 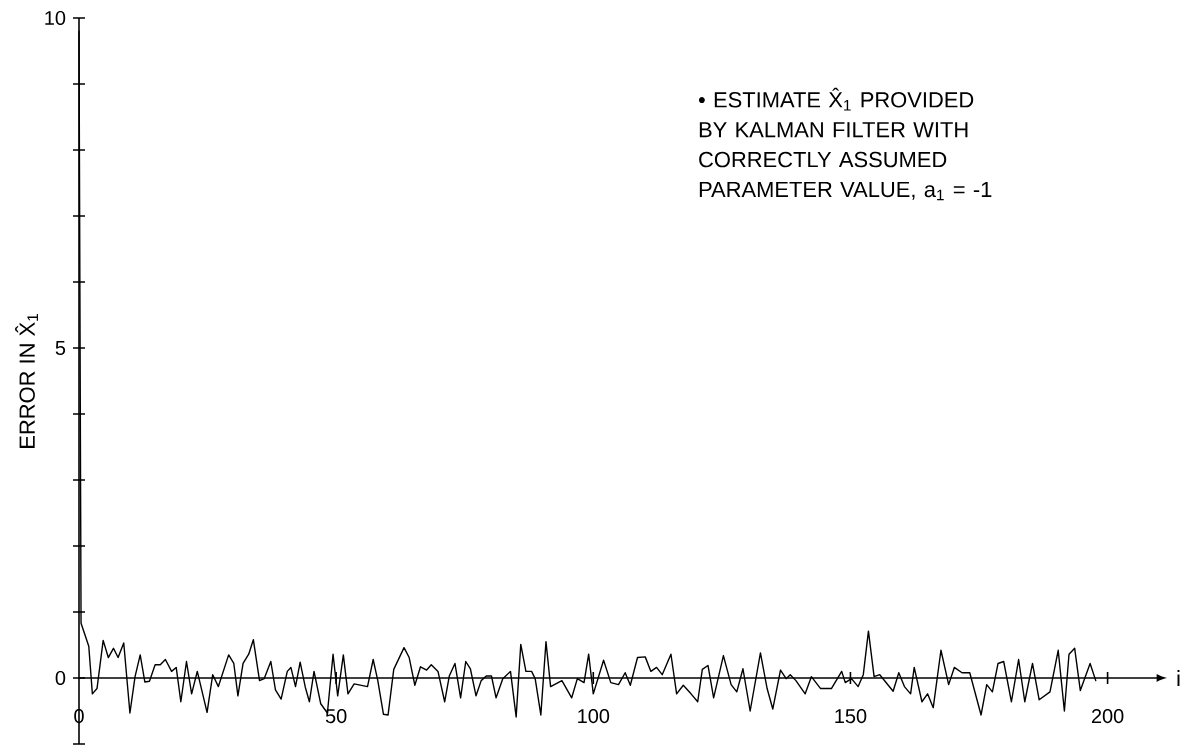 I want to click on y-tick-label: 10, so click(x=55, y=18).